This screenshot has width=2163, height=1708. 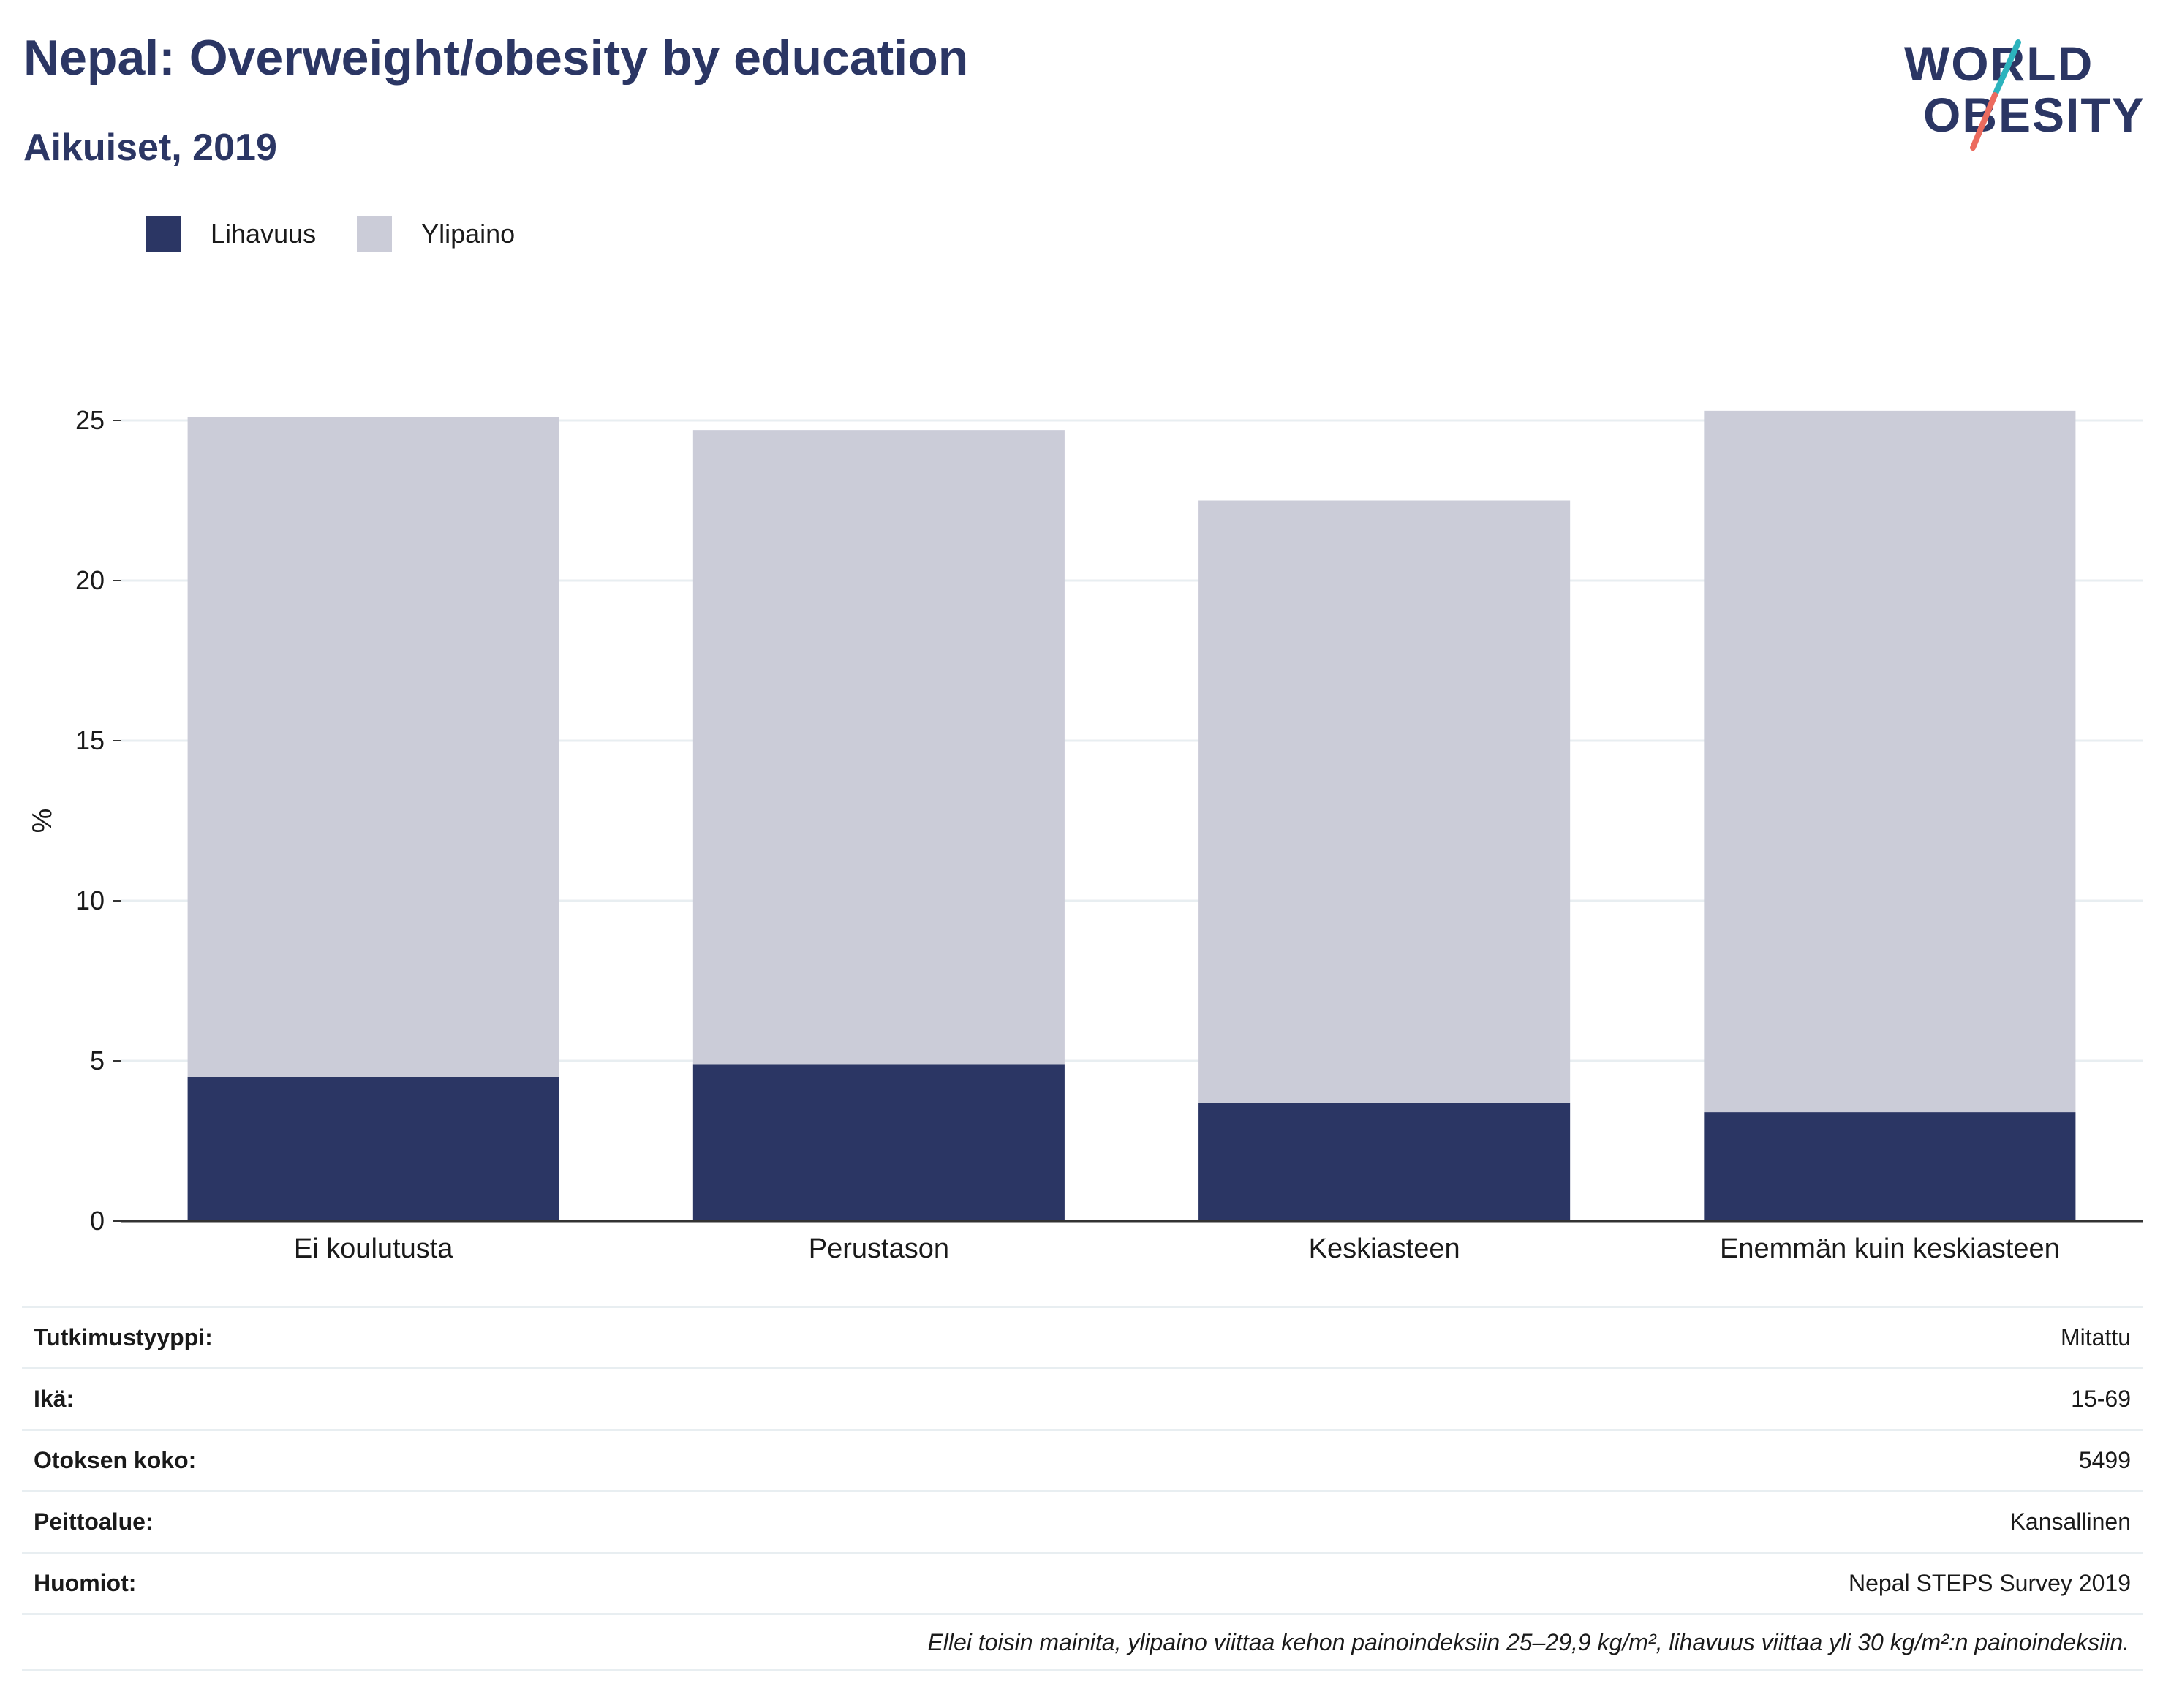 I want to click on y-tick-label: 25, so click(x=90, y=420).